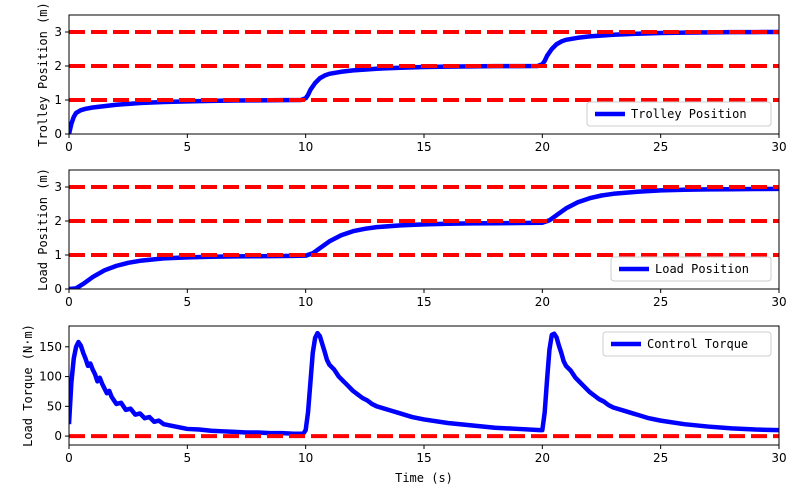 This screenshot has height=500, width=800. What do you see at coordinates (43, 229) in the screenshot?
I see `y-axis-label: Load Position (m)` at bounding box center [43, 229].